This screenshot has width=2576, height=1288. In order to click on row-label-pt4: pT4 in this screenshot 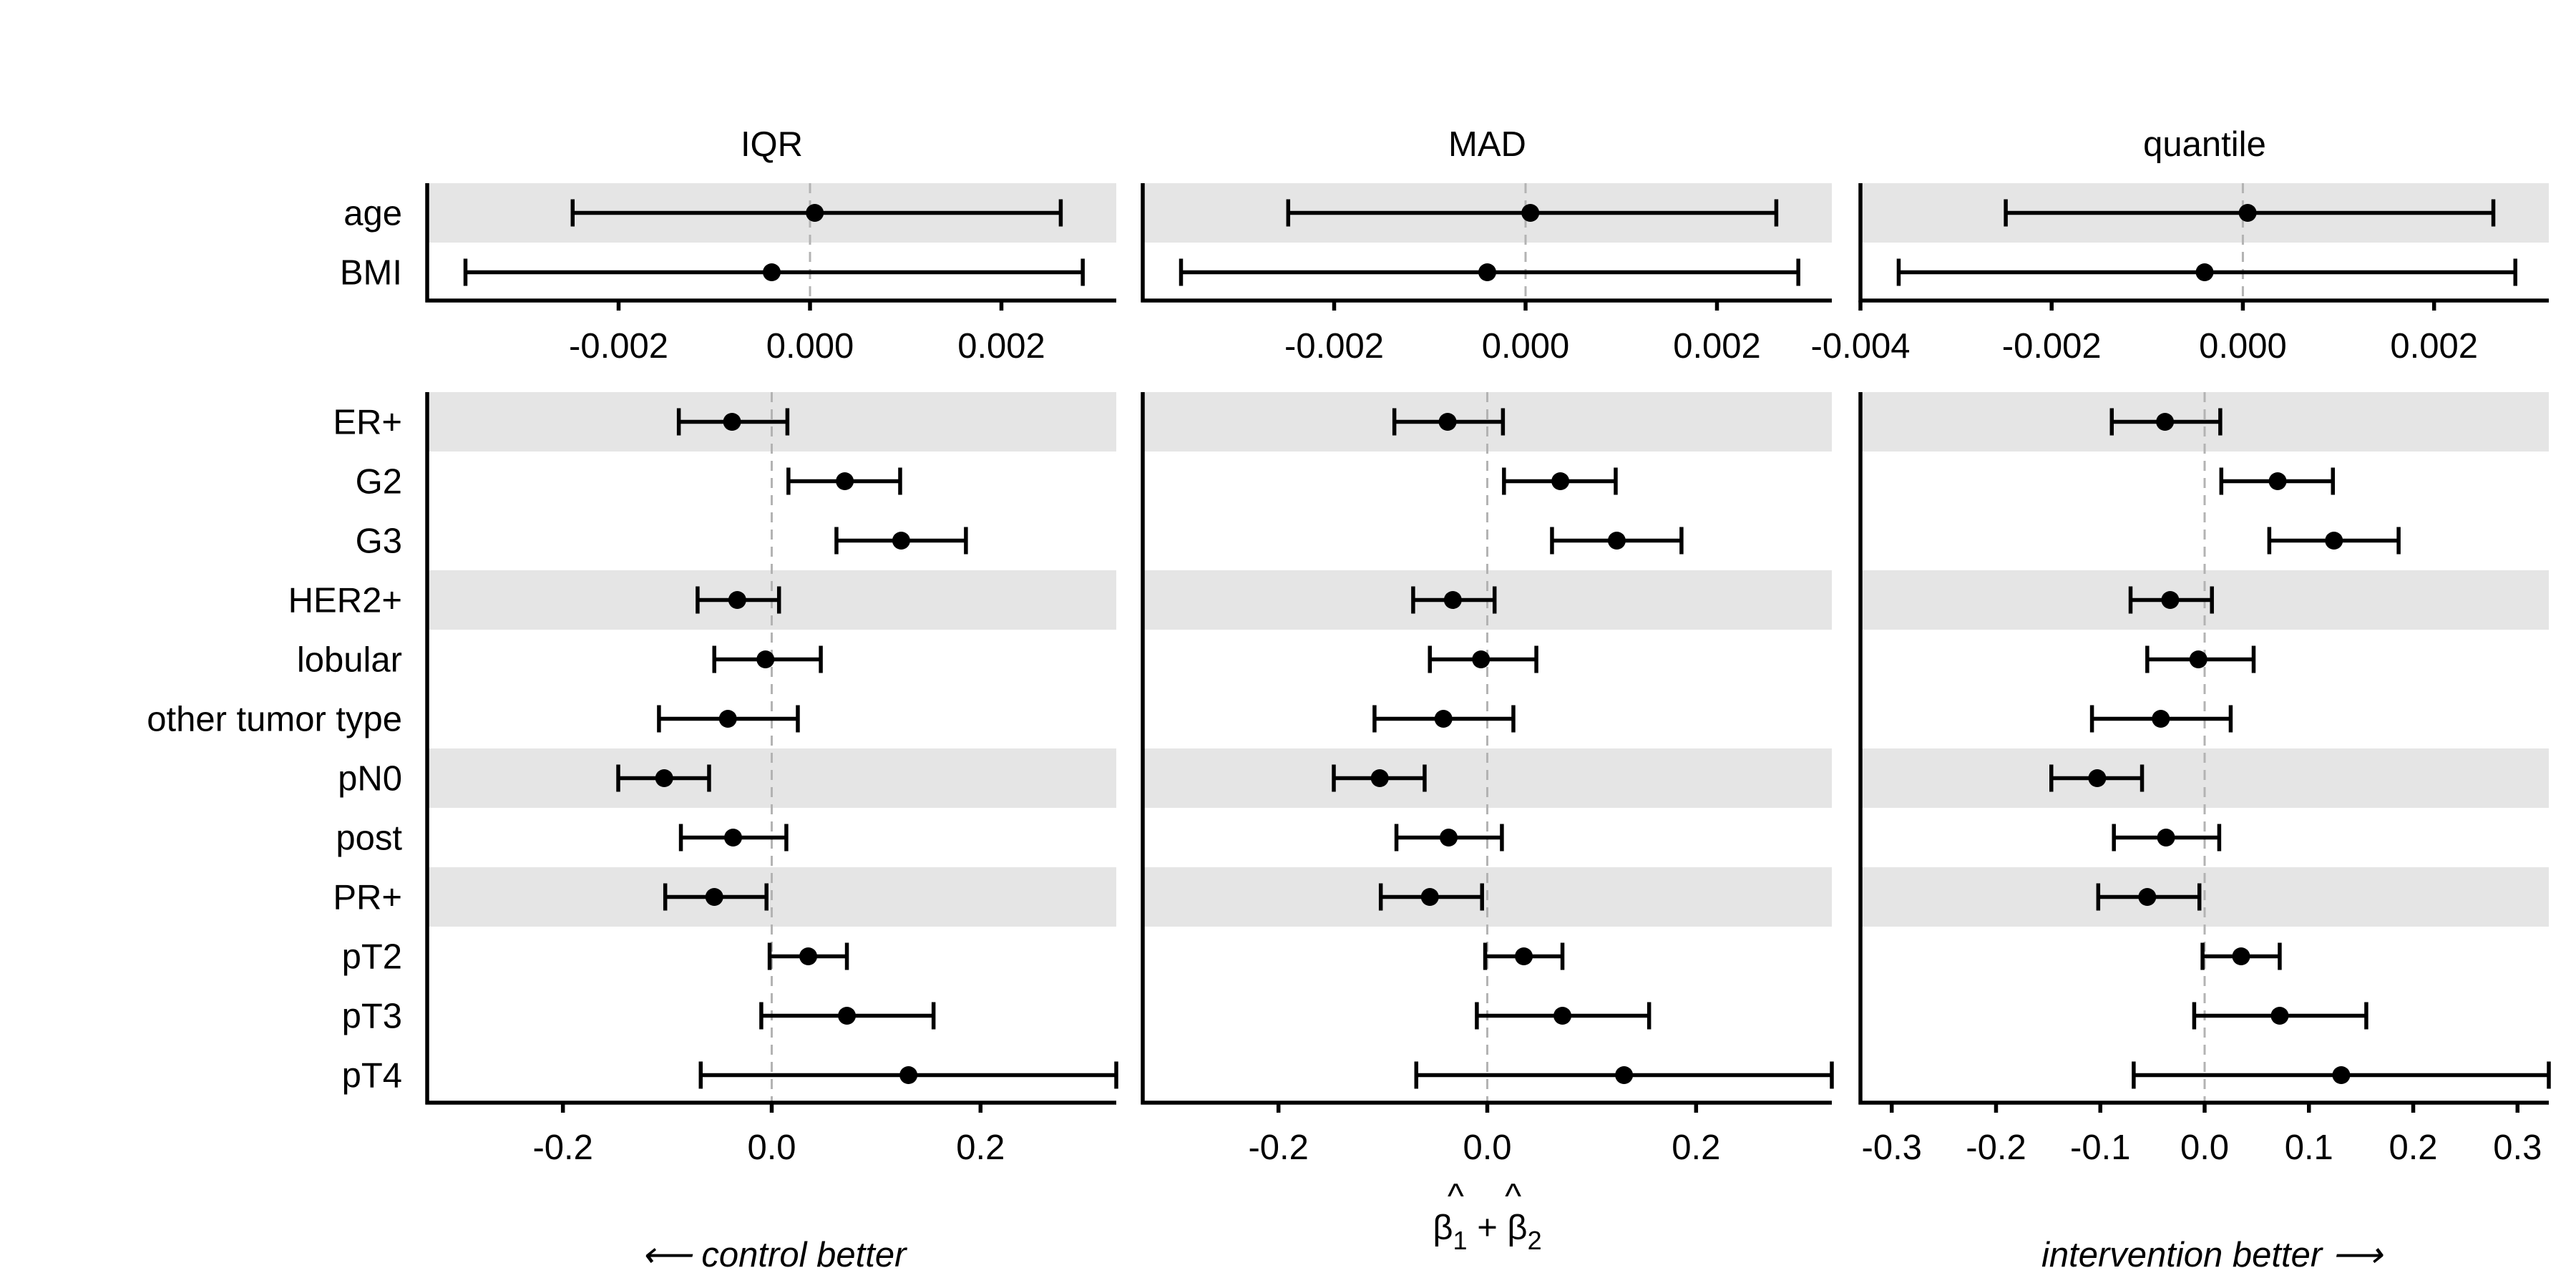, I will do `click(372, 1076)`.